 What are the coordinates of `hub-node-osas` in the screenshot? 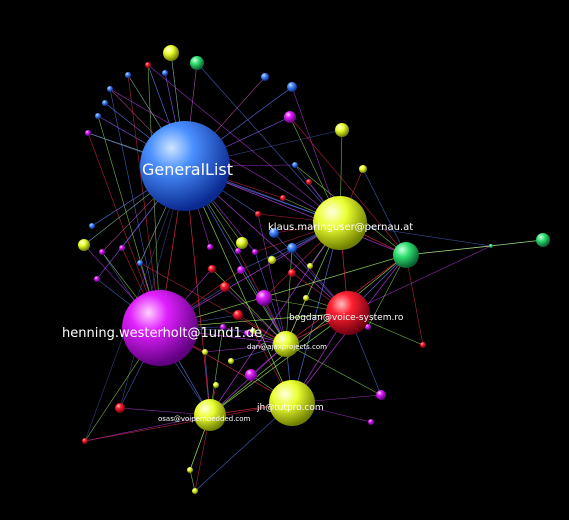 It's located at (210, 415).